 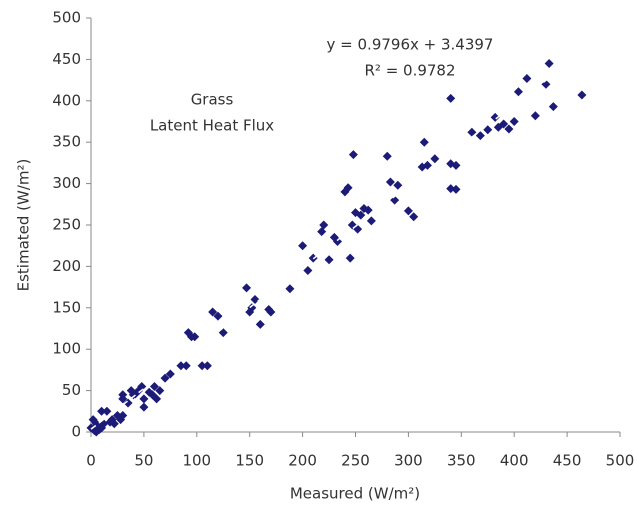 What do you see at coordinates (302, 461) in the screenshot?
I see `x-tick-label: 200` at bounding box center [302, 461].